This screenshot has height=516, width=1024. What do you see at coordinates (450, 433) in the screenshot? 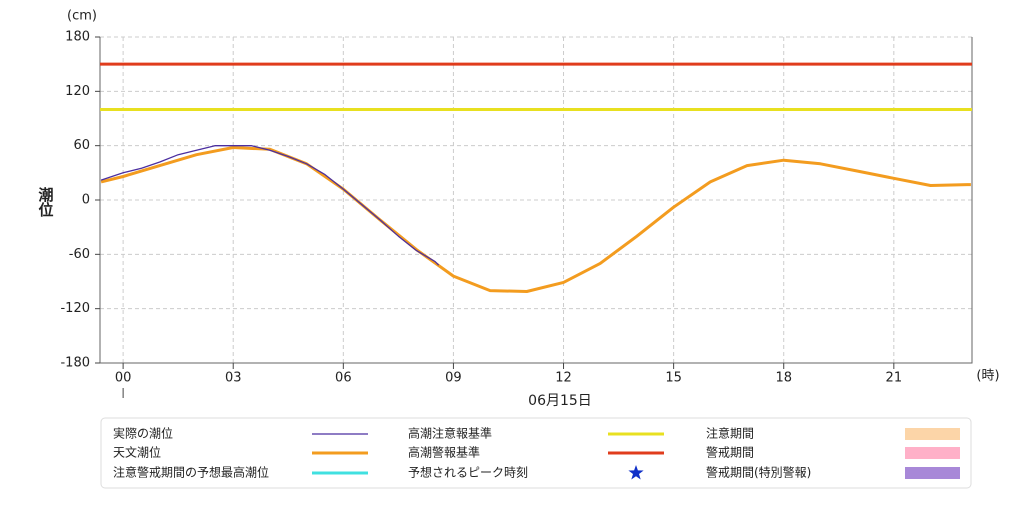
I see `legend-label: 高潮注意報基準` at bounding box center [450, 433].